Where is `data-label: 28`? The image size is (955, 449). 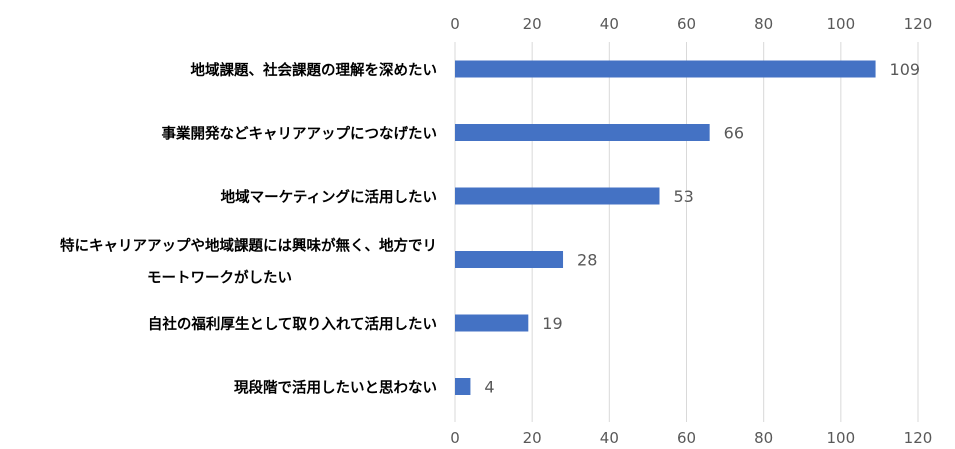 data-label: 28 is located at coordinates (587, 260).